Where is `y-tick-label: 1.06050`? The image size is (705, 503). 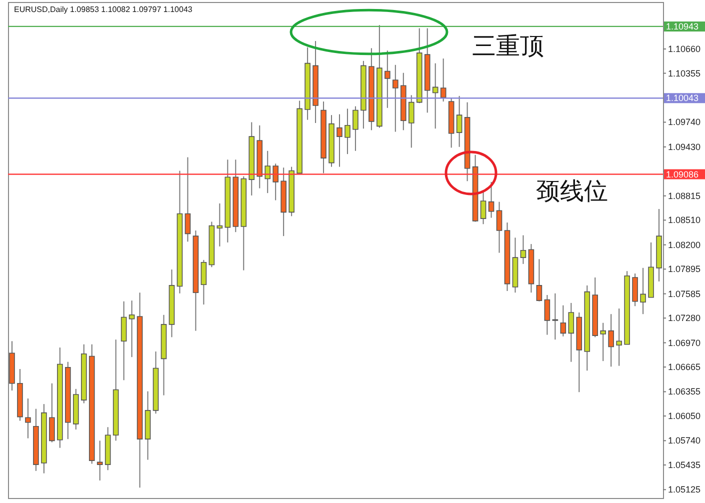
y-tick-label: 1.06050 is located at coordinates (684, 415).